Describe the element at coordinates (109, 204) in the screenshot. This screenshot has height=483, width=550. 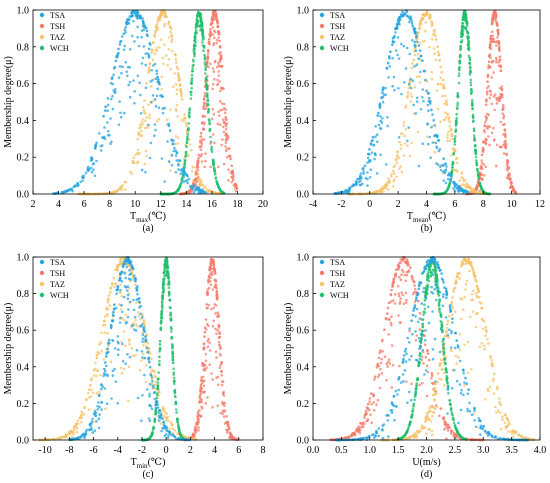
I see `x-tick-label: 8` at that location.